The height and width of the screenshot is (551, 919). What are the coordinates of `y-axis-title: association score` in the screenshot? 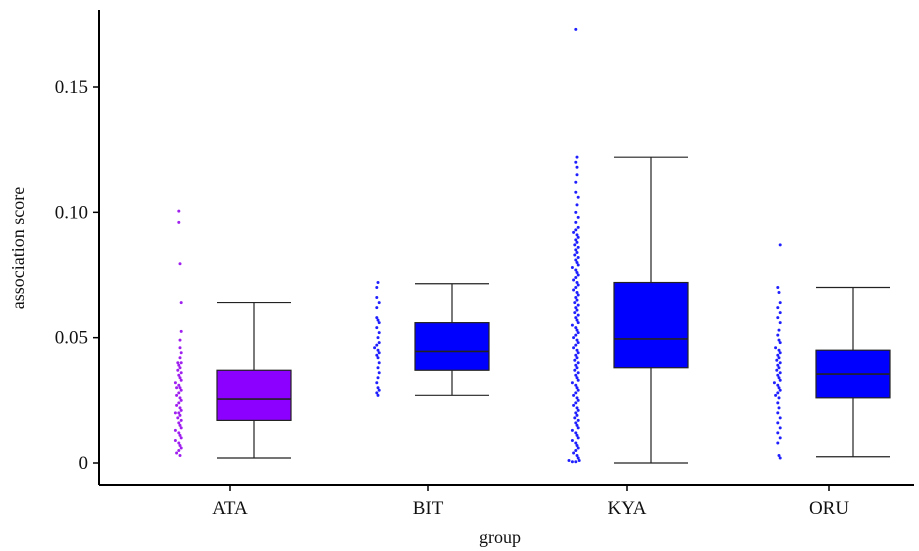 It's located at (18, 248).